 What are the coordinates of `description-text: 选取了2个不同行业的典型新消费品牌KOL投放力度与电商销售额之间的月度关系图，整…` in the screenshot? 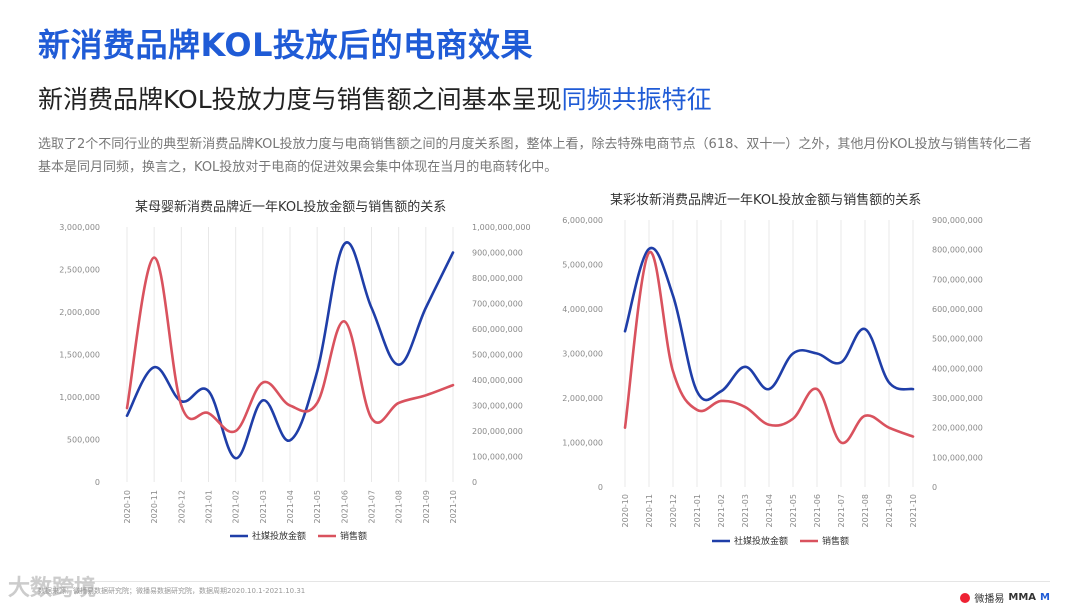 It's located at (535, 156).